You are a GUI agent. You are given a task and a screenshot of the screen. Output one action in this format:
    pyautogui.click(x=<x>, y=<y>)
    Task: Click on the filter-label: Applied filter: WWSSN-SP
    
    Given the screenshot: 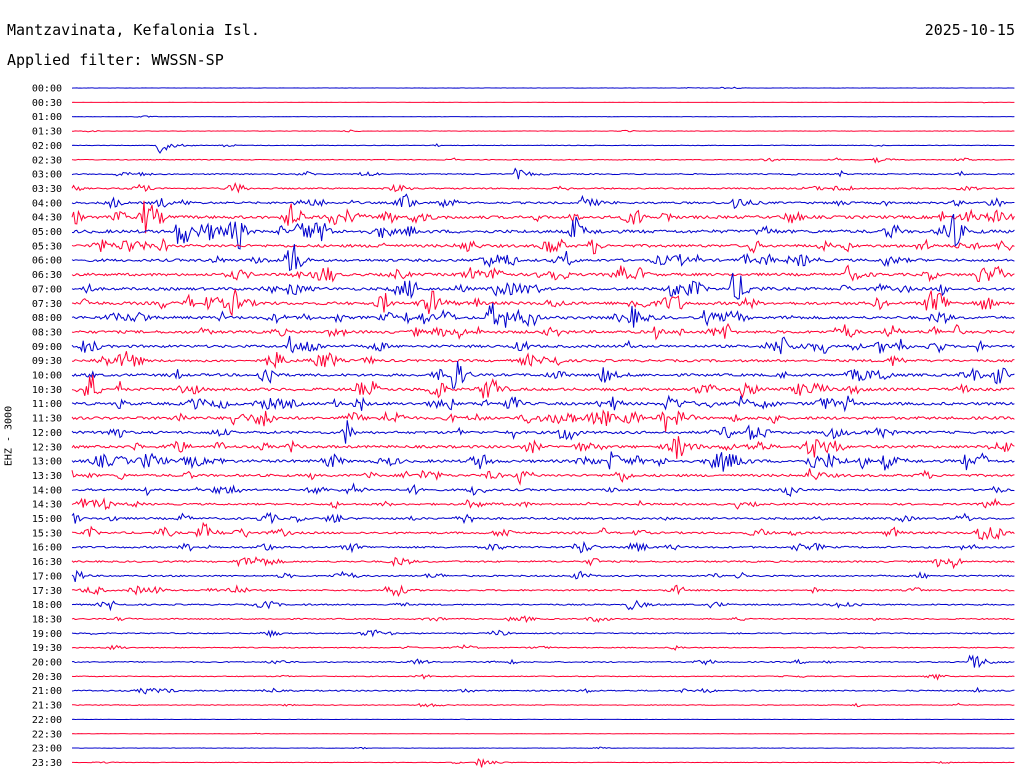 What is the action you would take?
    pyautogui.click(x=115, y=60)
    